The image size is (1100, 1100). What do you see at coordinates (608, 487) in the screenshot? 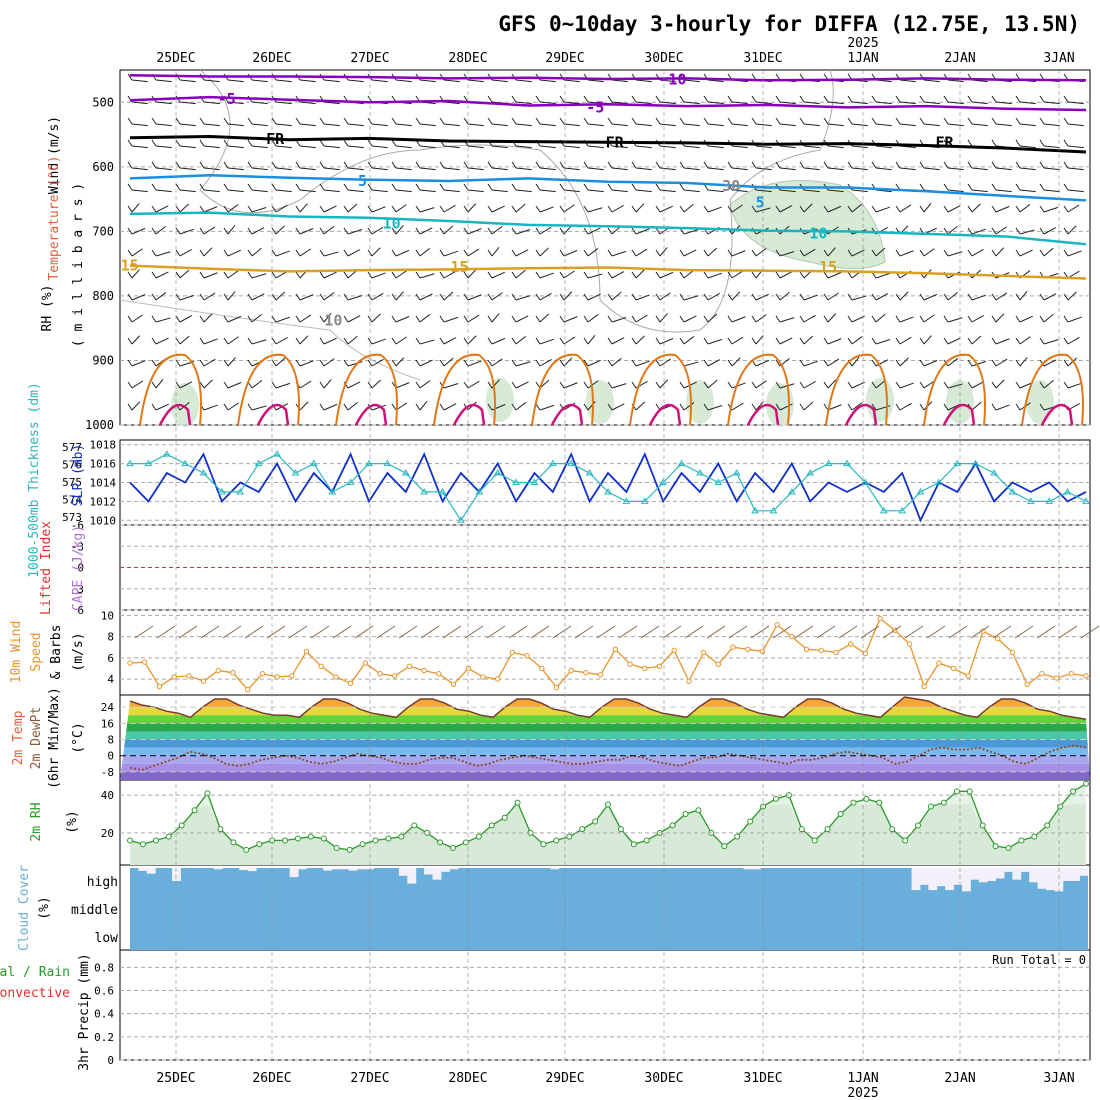
I see `thickness-line` at bounding box center [608, 487].